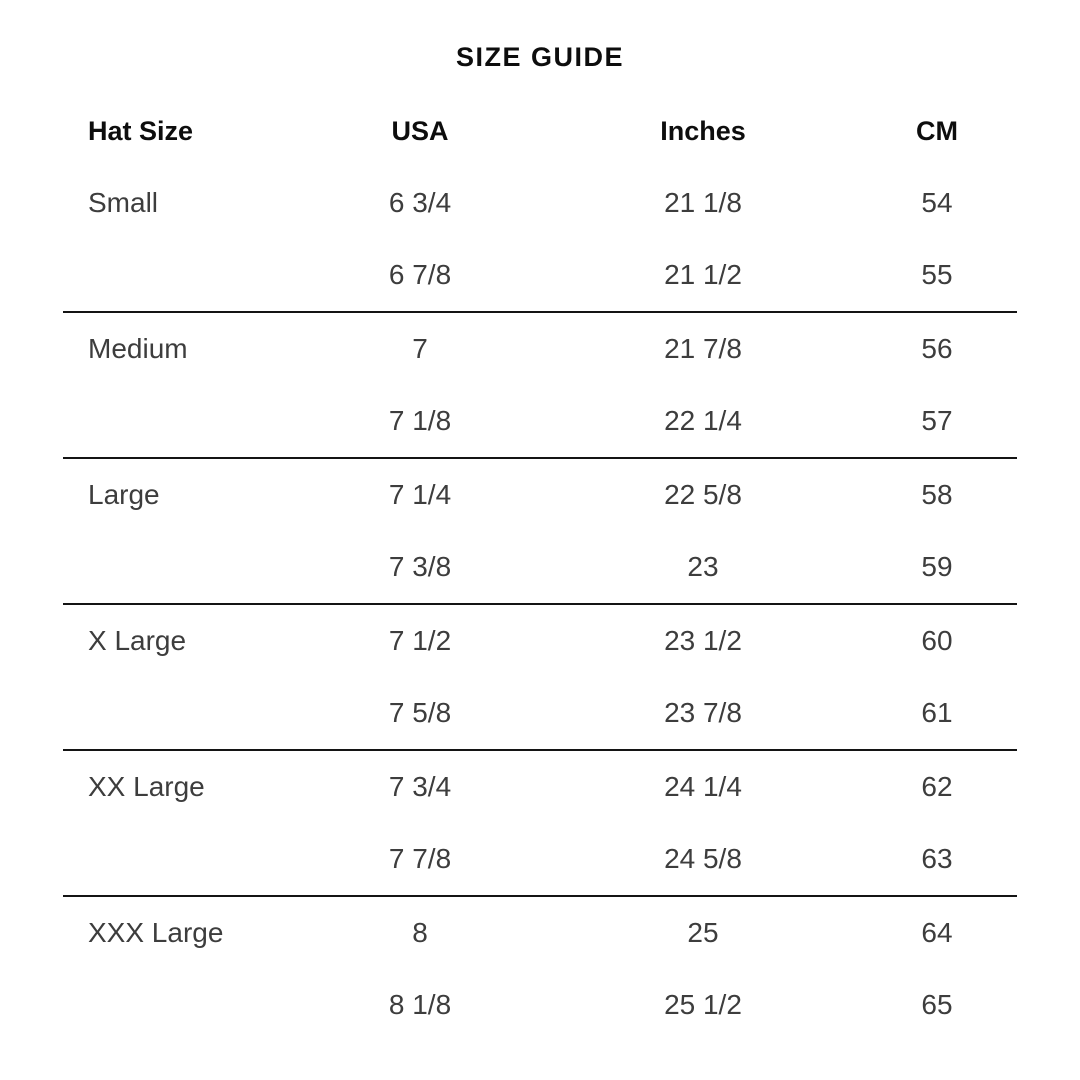 Image resolution: width=1080 pixels, height=1080 pixels. Describe the element at coordinates (420, 640) in the screenshot. I see `usa-cell: 7 1/2` at that location.